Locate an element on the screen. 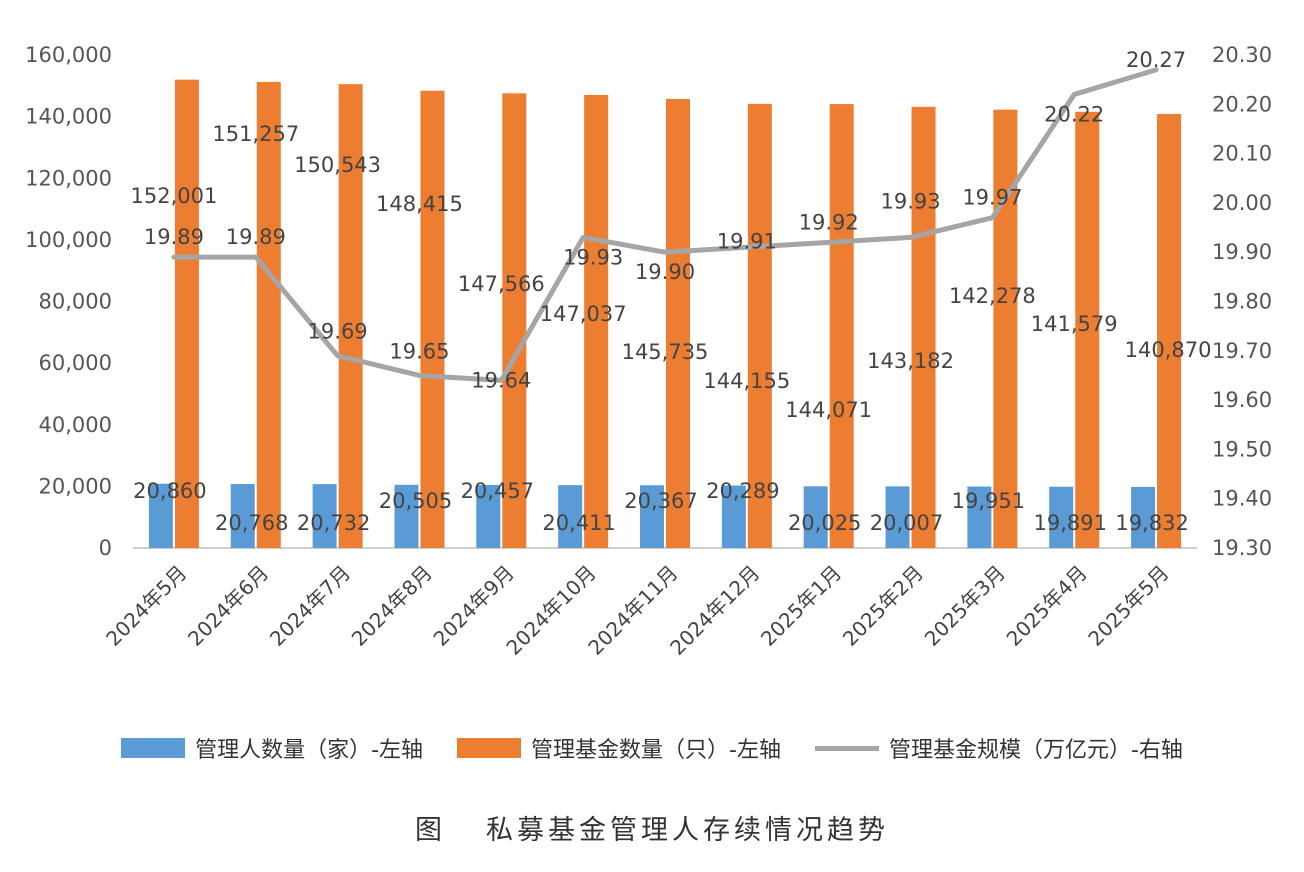 This screenshot has width=1304, height=872. right-axis-tick-label: 19.70 is located at coordinates (1242, 351).